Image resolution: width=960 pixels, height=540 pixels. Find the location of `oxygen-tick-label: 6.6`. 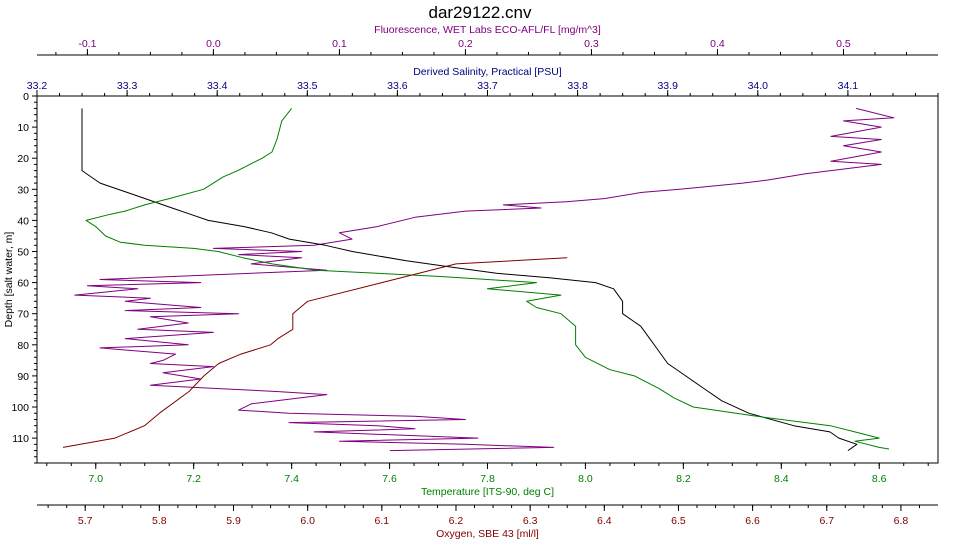

oxygen-tick-label: 6.6 is located at coordinates (752, 521).